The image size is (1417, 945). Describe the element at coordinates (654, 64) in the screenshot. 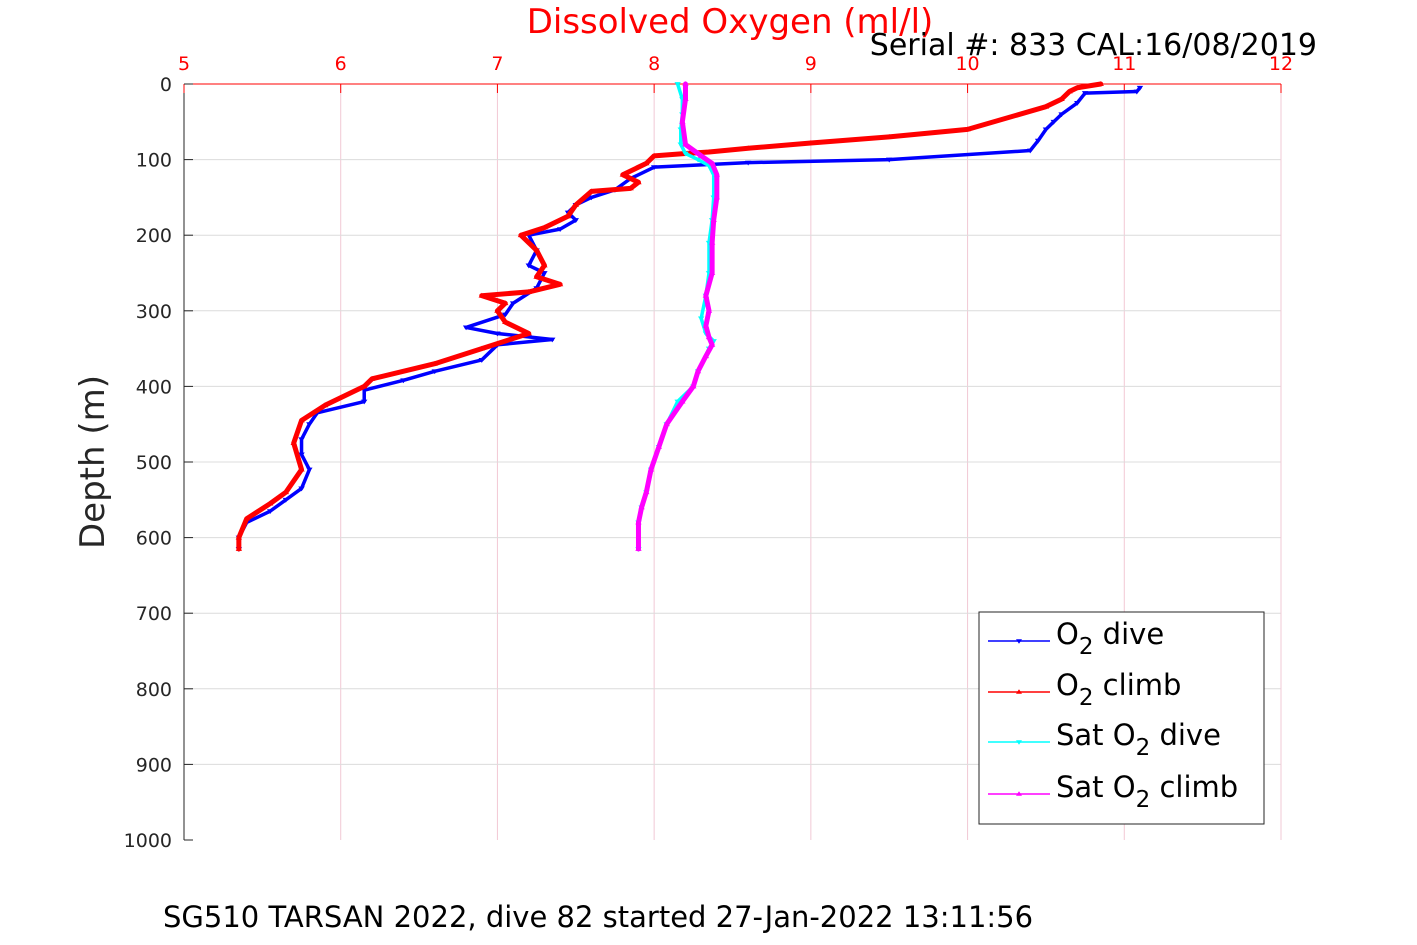

I see `x-tick-label: 8` at that location.